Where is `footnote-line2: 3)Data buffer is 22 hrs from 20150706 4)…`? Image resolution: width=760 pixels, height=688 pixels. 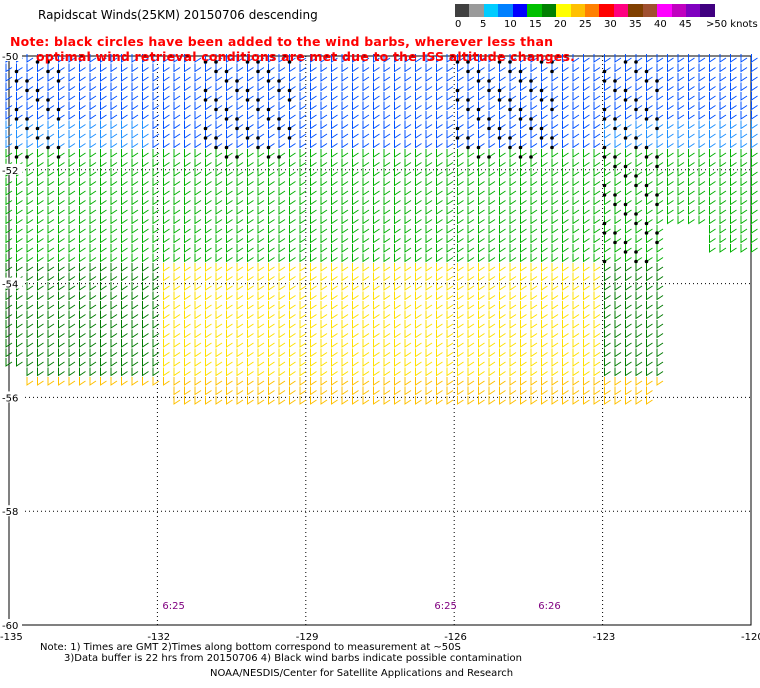
footnote-line2: 3)Data buffer is 22 hrs from 20150706 4)… is located at coordinates (293, 658).